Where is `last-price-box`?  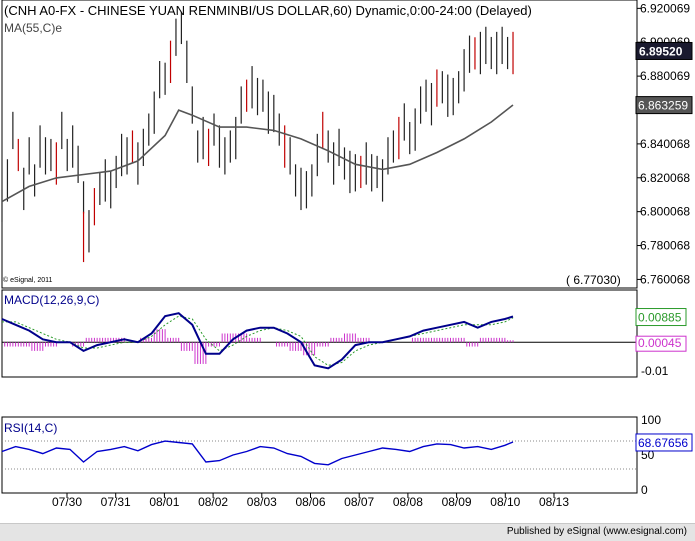 last-price-box is located at coordinates (664, 50).